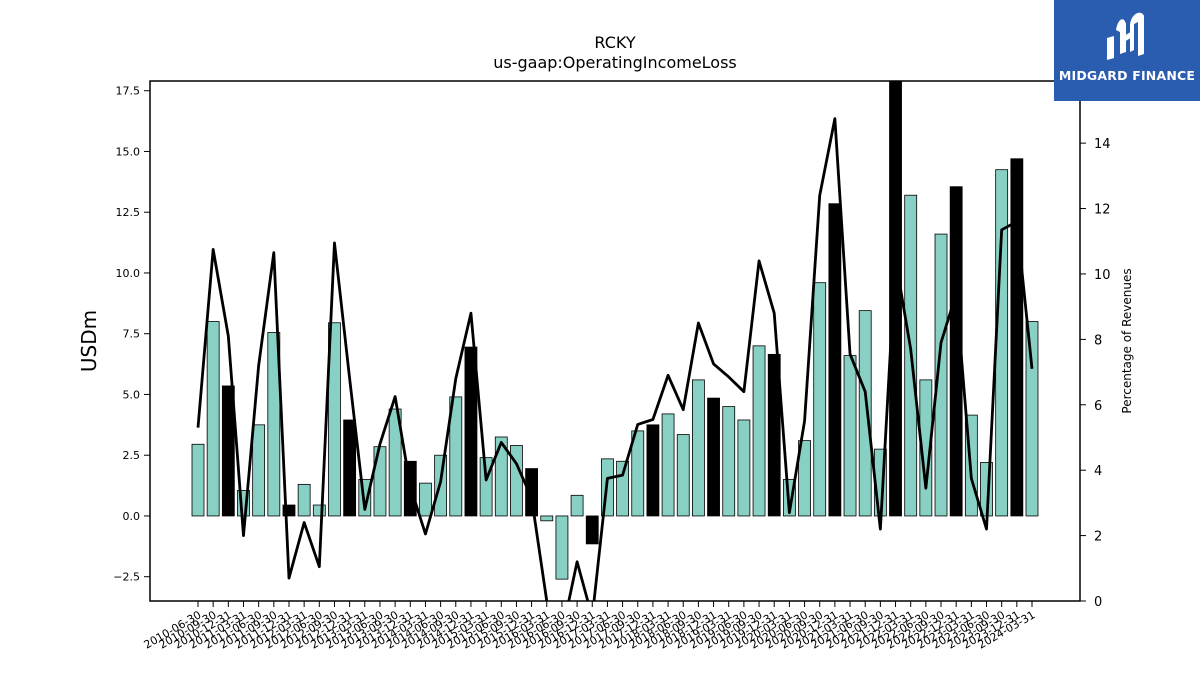 The width and height of the screenshot is (1200, 675). Describe the element at coordinates (1102, 275) in the screenshot. I see `y2-tick-label: 10` at that location.